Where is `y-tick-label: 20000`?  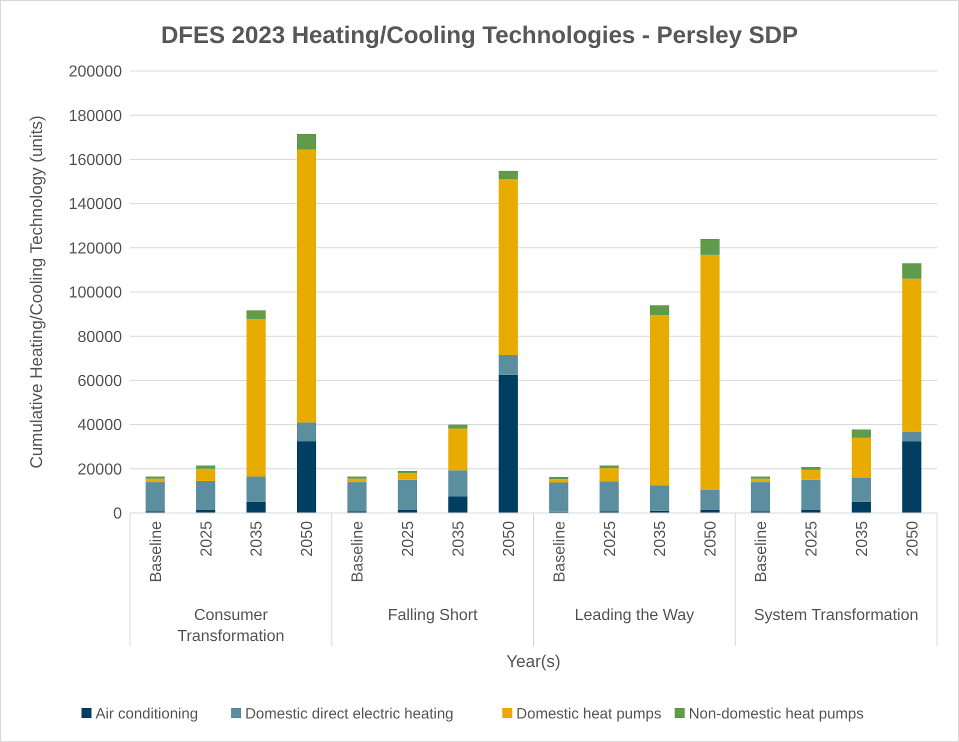
y-tick-label: 20000 is located at coordinates (100, 469).